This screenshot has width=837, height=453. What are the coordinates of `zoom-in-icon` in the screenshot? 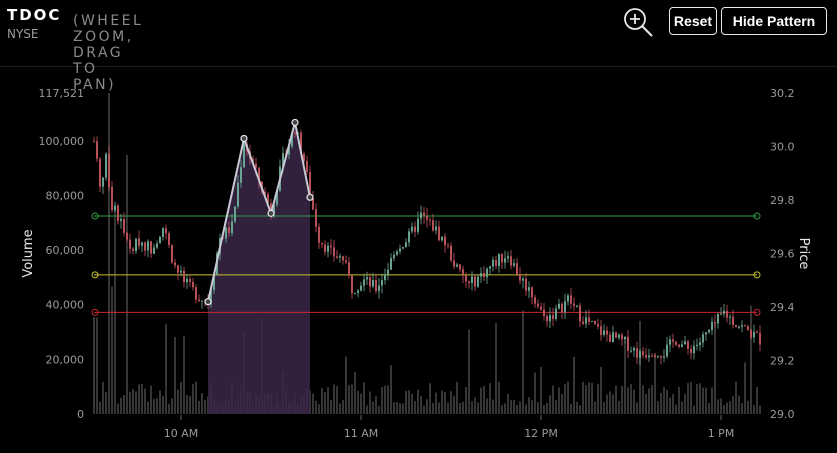 It's located at (638, 22).